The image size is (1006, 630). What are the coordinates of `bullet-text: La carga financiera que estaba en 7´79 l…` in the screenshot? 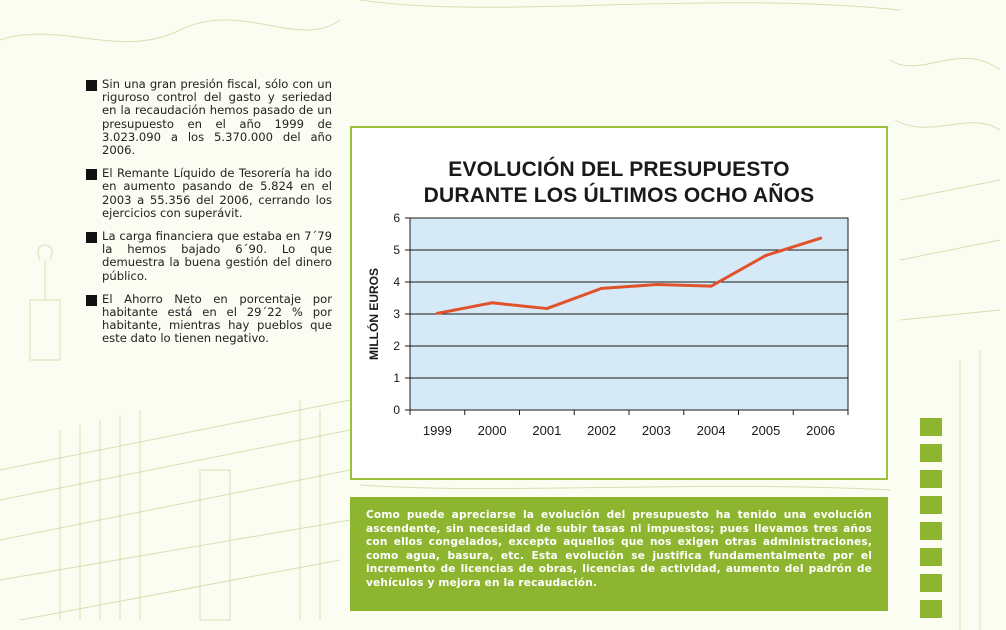 It's located at (217, 256).